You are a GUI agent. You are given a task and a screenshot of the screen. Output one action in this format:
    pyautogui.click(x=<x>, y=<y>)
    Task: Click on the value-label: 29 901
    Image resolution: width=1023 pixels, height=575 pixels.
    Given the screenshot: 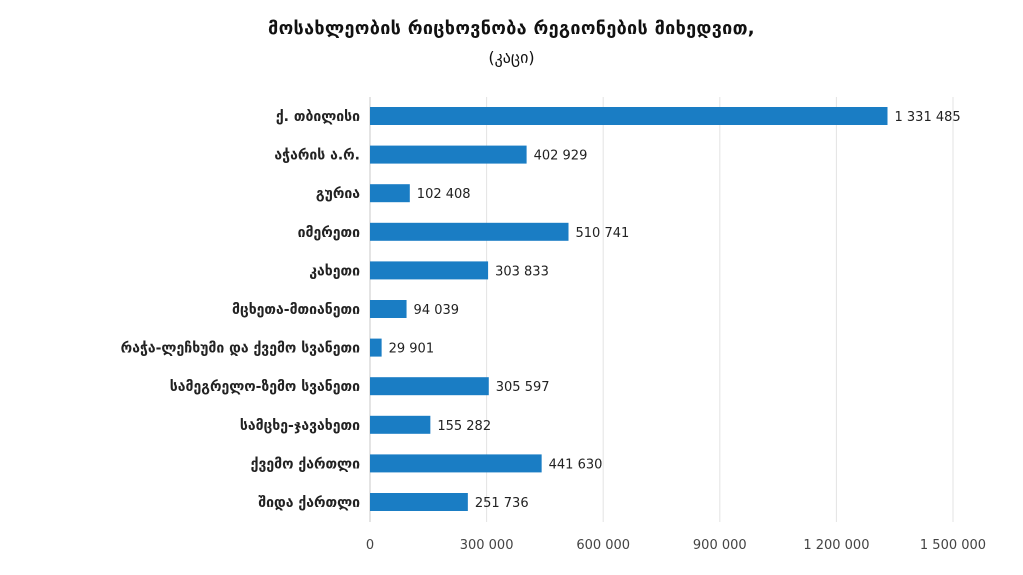 What is the action you would take?
    pyautogui.click(x=412, y=349)
    